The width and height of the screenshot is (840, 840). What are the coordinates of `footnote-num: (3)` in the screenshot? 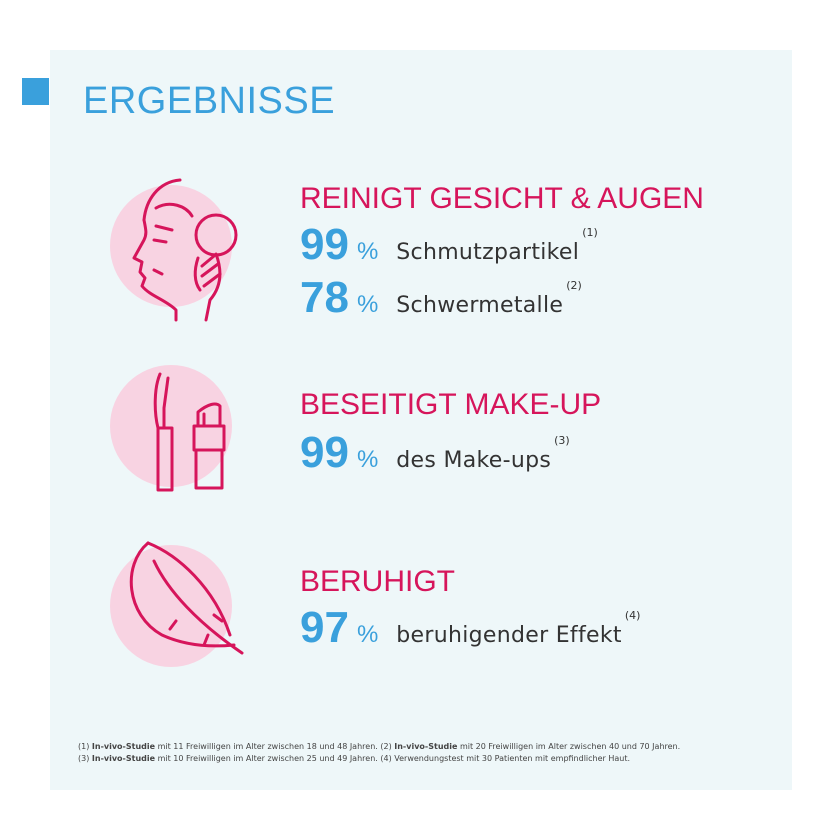 It's located at (84, 758).